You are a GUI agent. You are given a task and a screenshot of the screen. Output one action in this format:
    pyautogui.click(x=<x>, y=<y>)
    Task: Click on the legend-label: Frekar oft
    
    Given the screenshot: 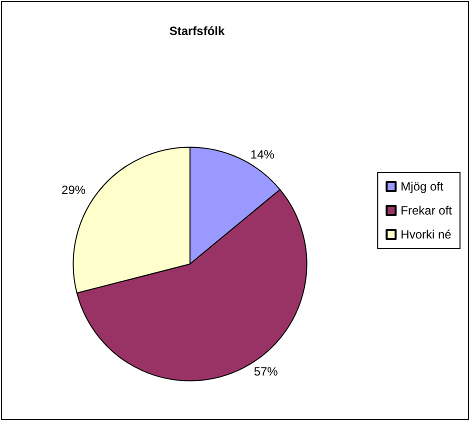 What is the action you would take?
    pyautogui.click(x=426, y=211)
    